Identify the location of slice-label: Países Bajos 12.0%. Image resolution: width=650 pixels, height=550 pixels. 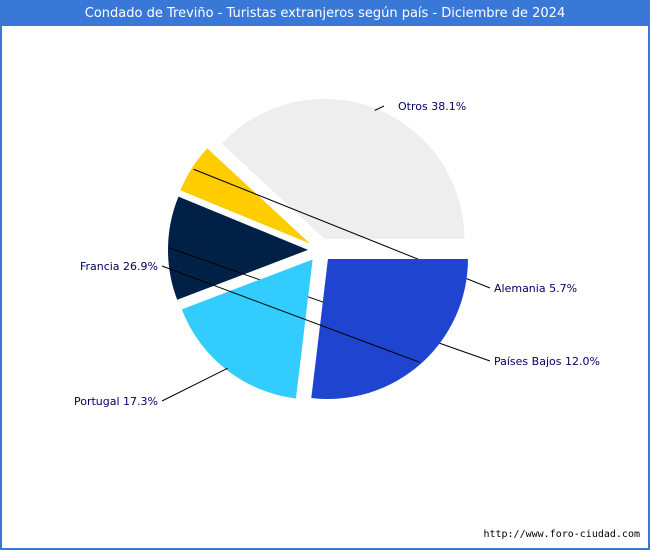
(547, 361).